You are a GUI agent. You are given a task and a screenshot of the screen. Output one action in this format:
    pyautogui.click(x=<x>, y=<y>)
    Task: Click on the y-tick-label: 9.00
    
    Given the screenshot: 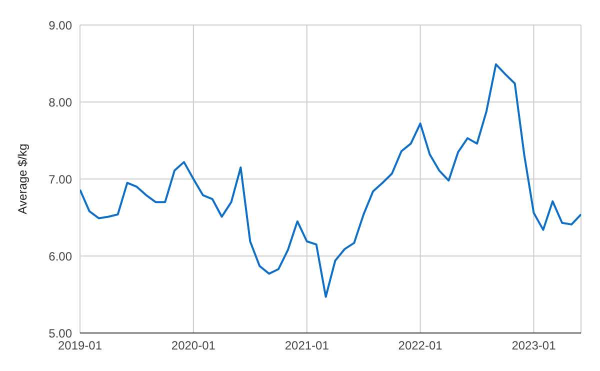 What is the action you would take?
    pyautogui.click(x=60, y=25)
    